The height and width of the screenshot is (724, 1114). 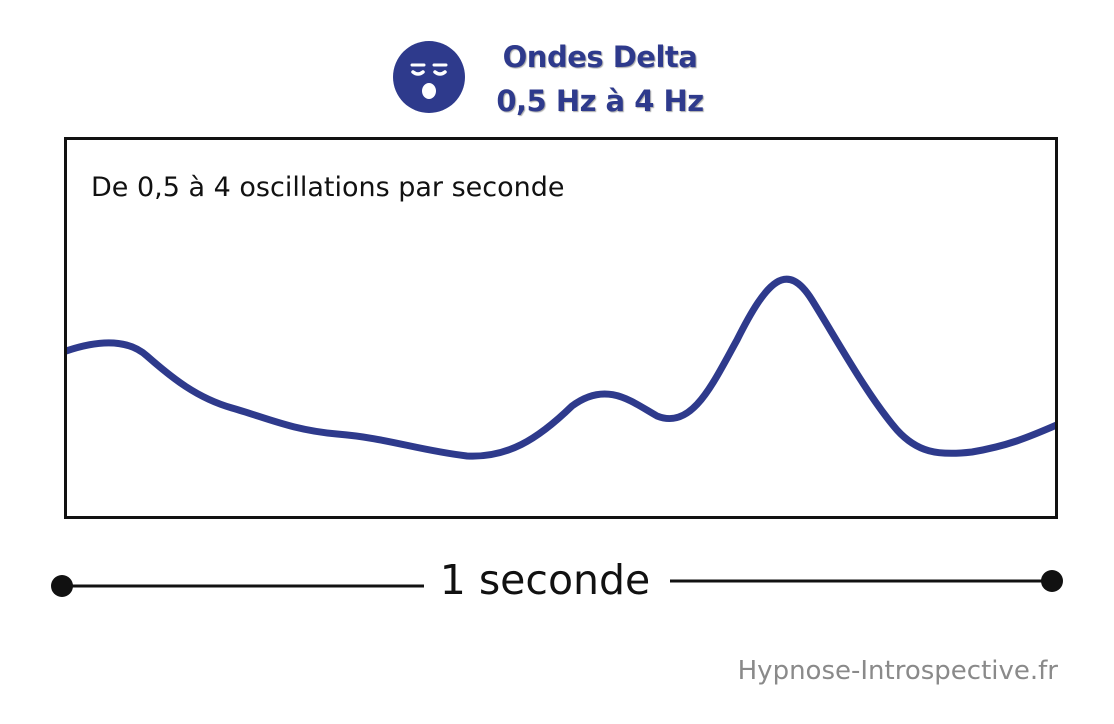 I want to click on time-scale-bar, so click(x=557, y=583).